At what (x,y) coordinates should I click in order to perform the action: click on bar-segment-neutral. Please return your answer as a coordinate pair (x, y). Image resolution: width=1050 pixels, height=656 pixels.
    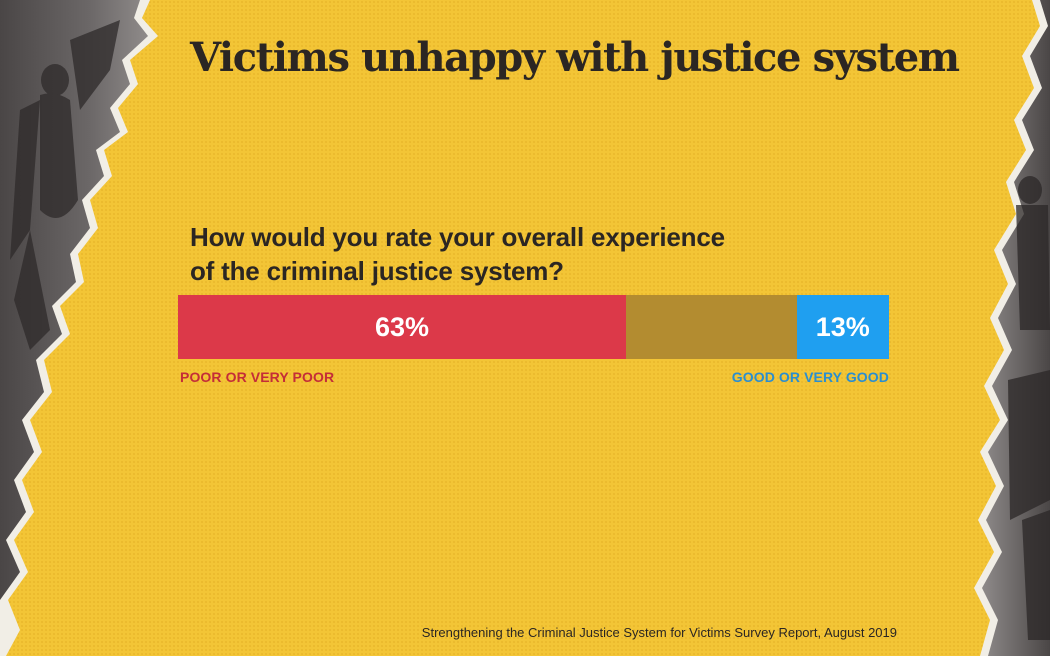
    Looking at the image, I should click on (711, 327).